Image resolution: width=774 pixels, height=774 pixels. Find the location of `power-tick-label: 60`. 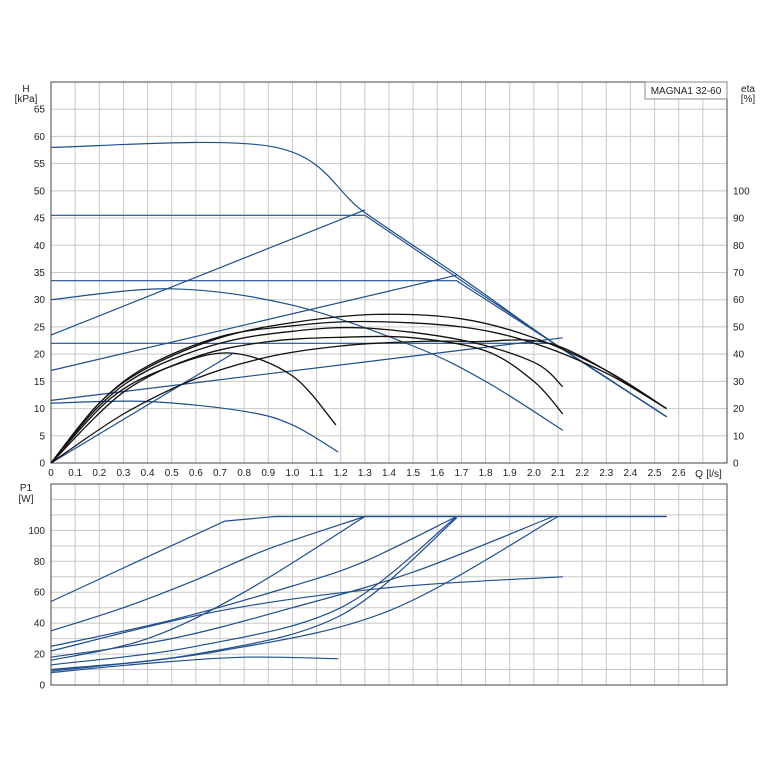

power-tick-label: 60 is located at coordinates (40, 593).